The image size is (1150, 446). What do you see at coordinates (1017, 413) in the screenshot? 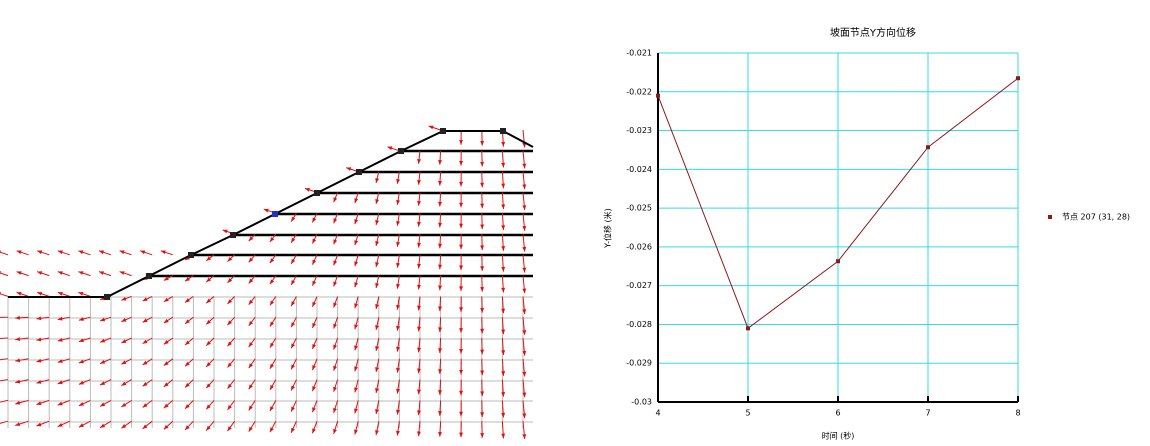
I see `x-tick-label: 8` at bounding box center [1017, 413].